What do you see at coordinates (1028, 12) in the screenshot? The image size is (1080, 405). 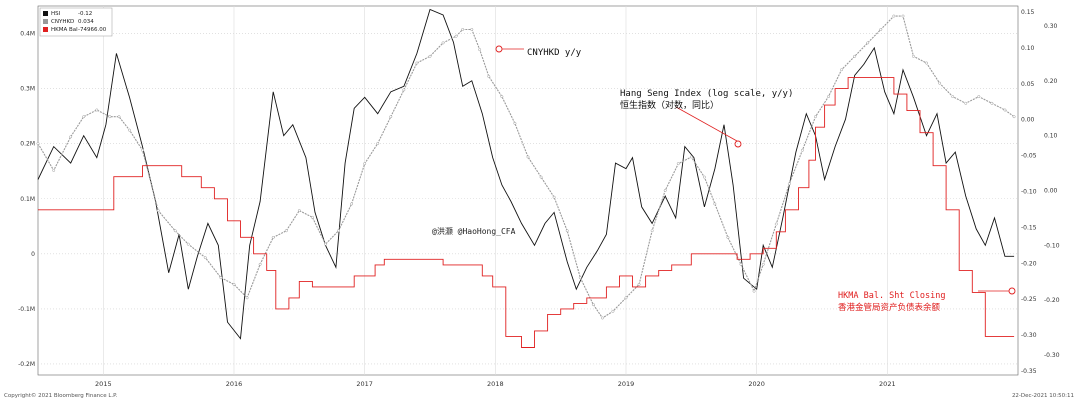 I see `y-right-tick-label: 0.15` at bounding box center [1028, 12].